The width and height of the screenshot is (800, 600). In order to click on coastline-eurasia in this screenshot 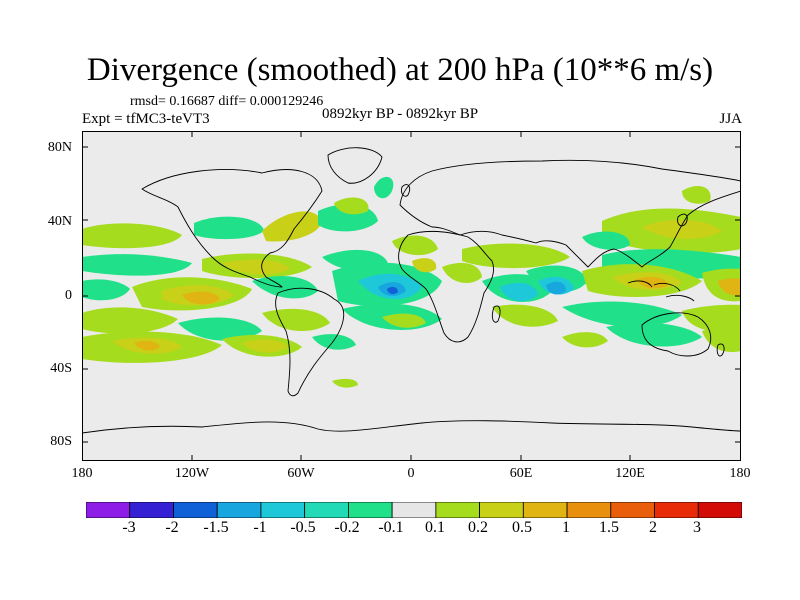, I will do `click(570, 213)`.